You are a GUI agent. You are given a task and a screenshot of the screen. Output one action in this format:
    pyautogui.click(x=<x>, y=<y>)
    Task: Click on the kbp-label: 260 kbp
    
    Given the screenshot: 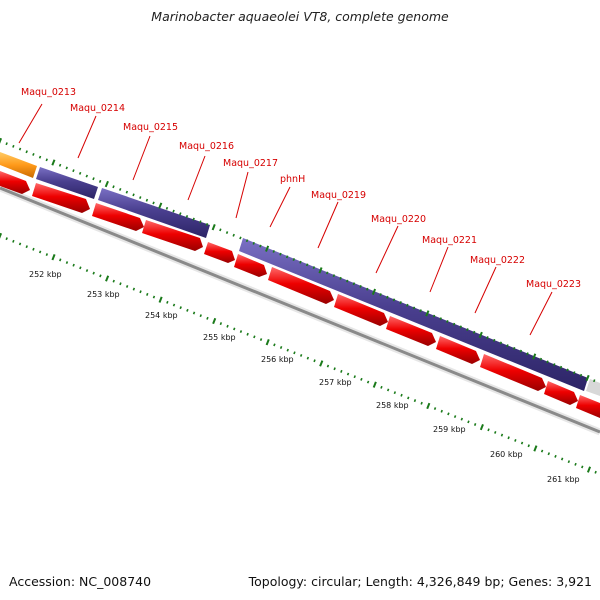 What is the action you would take?
    pyautogui.click(x=506, y=454)
    